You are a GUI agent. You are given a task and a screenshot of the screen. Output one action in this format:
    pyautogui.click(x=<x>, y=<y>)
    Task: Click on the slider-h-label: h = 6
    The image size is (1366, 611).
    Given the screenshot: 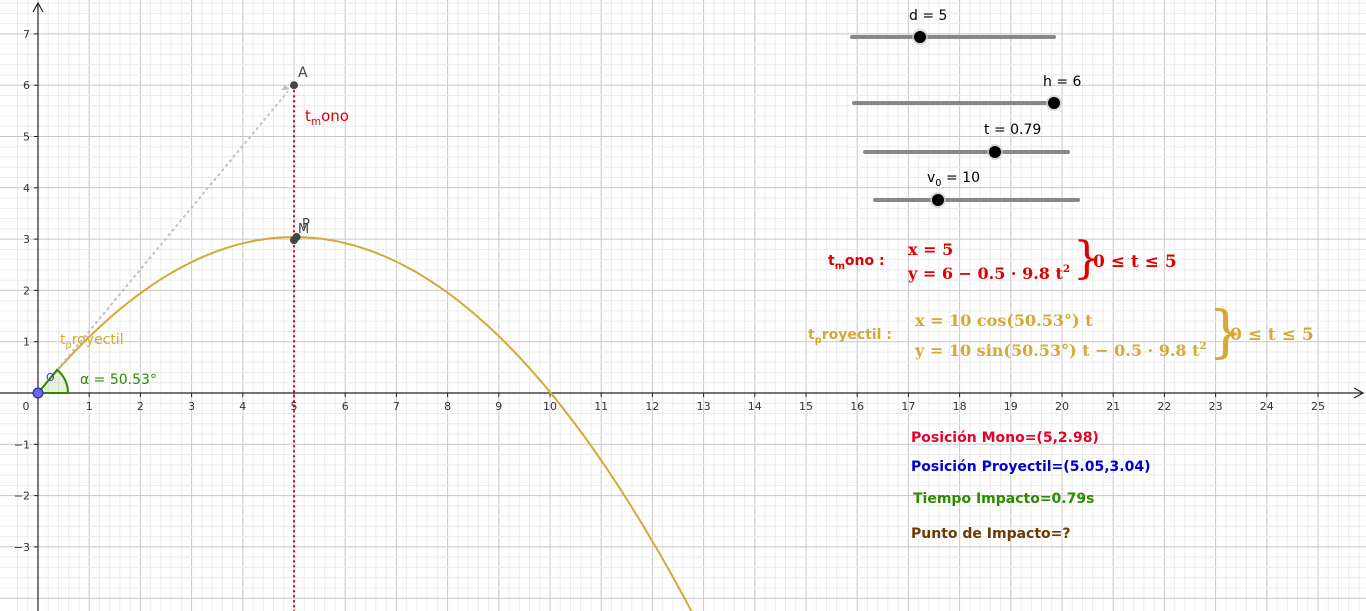 What is the action you would take?
    pyautogui.click(x=1062, y=82)
    